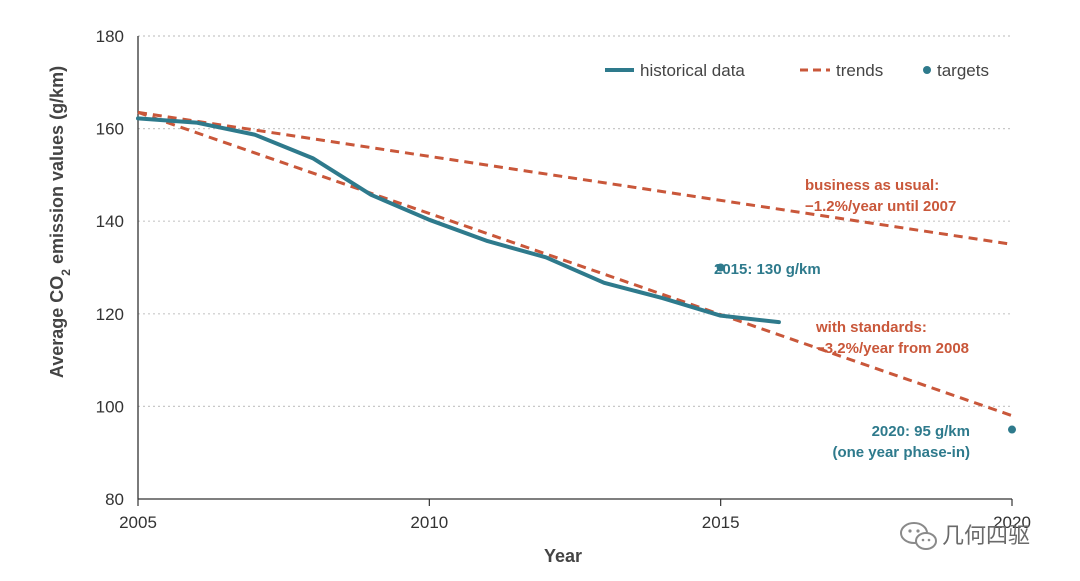  What do you see at coordinates (429, 522) in the screenshot?
I see `x-tick-label-2010: 2010` at bounding box center [429, 522].